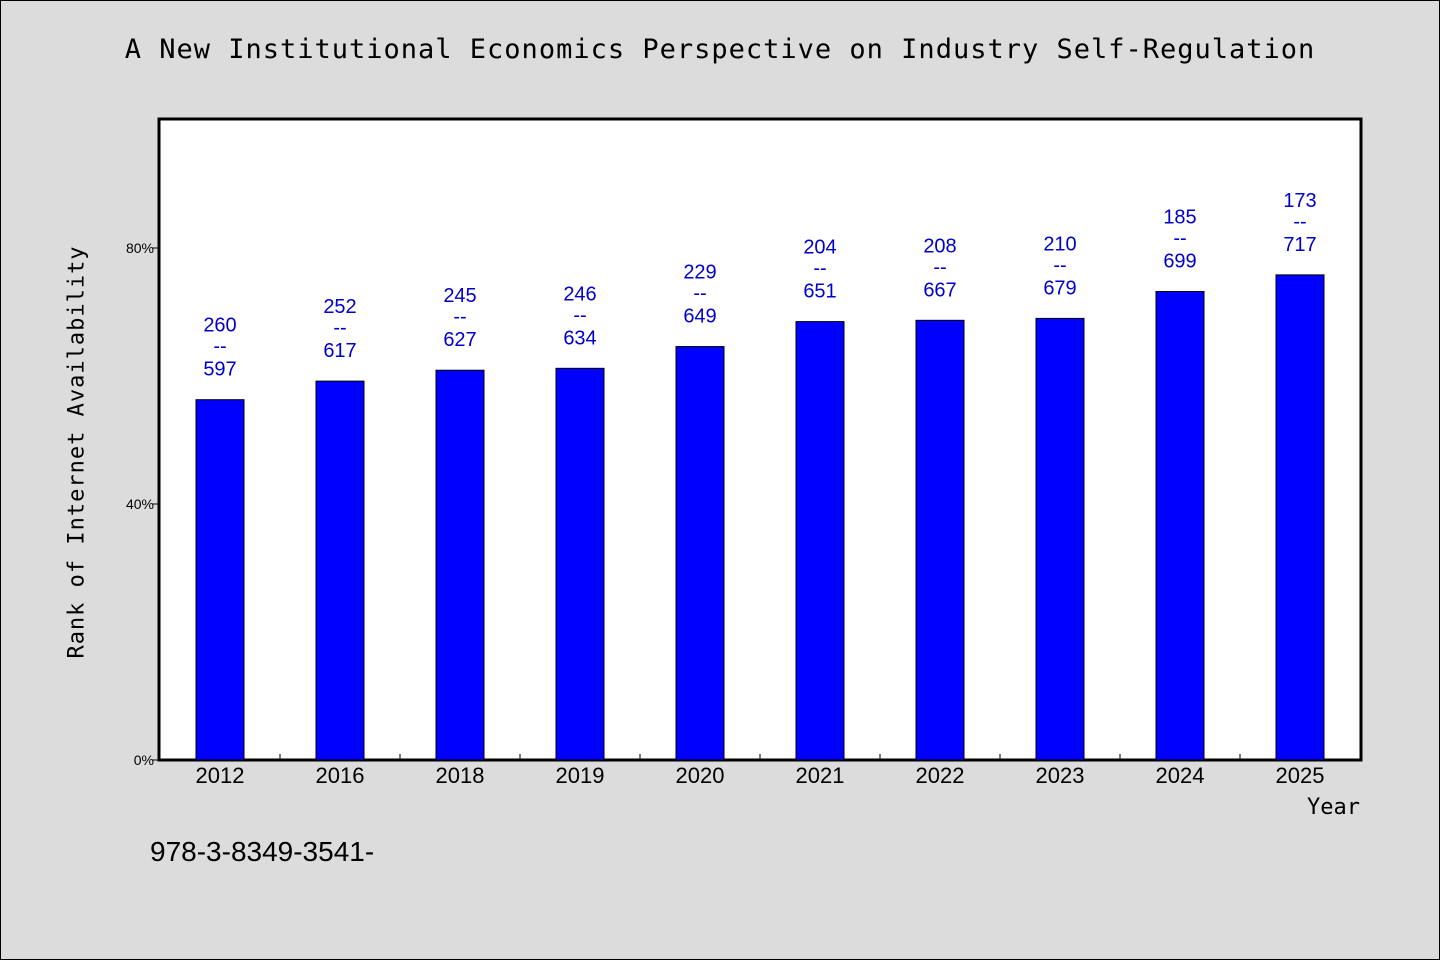 Image resolution: width=1440 pixels, height=960 pixels. I want to click on x-tick-label: 2025, so click(1300, 775).